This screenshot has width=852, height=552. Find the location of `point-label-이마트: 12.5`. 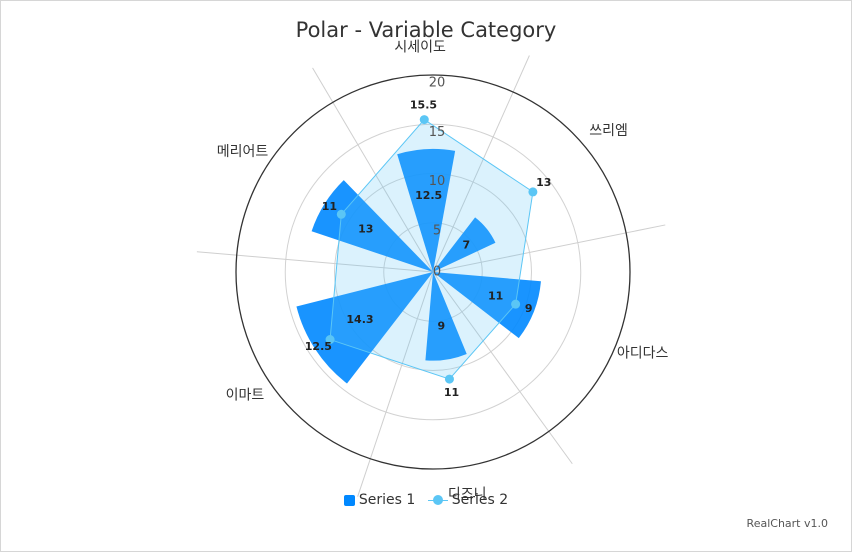

point-label-이마트: 12.5 is located at coordinates (318, 346).